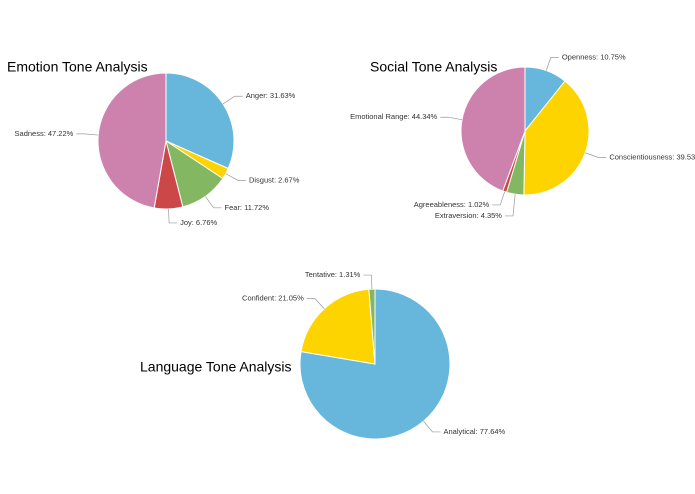 This screenshot has width=695, height=494. Describe the element at coordinates (594, 56) in the screenshot. I see `slice-label: Openness: 10.75%` at that location.